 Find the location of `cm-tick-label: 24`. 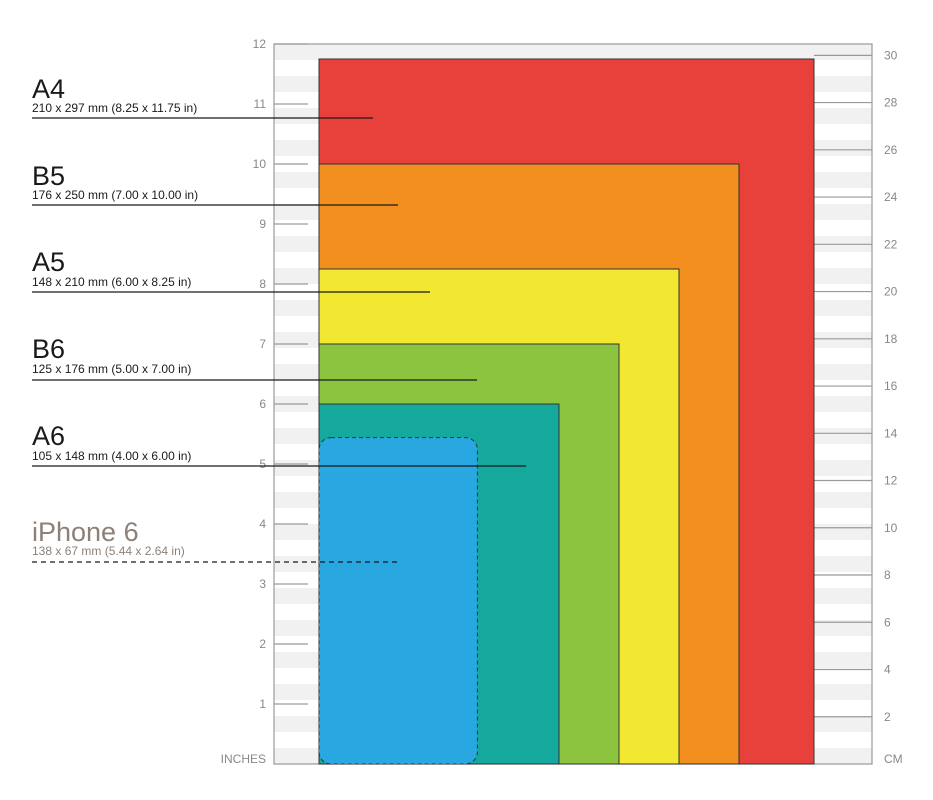

cm-tick-label: 24 is located at coordinates (891, 197).